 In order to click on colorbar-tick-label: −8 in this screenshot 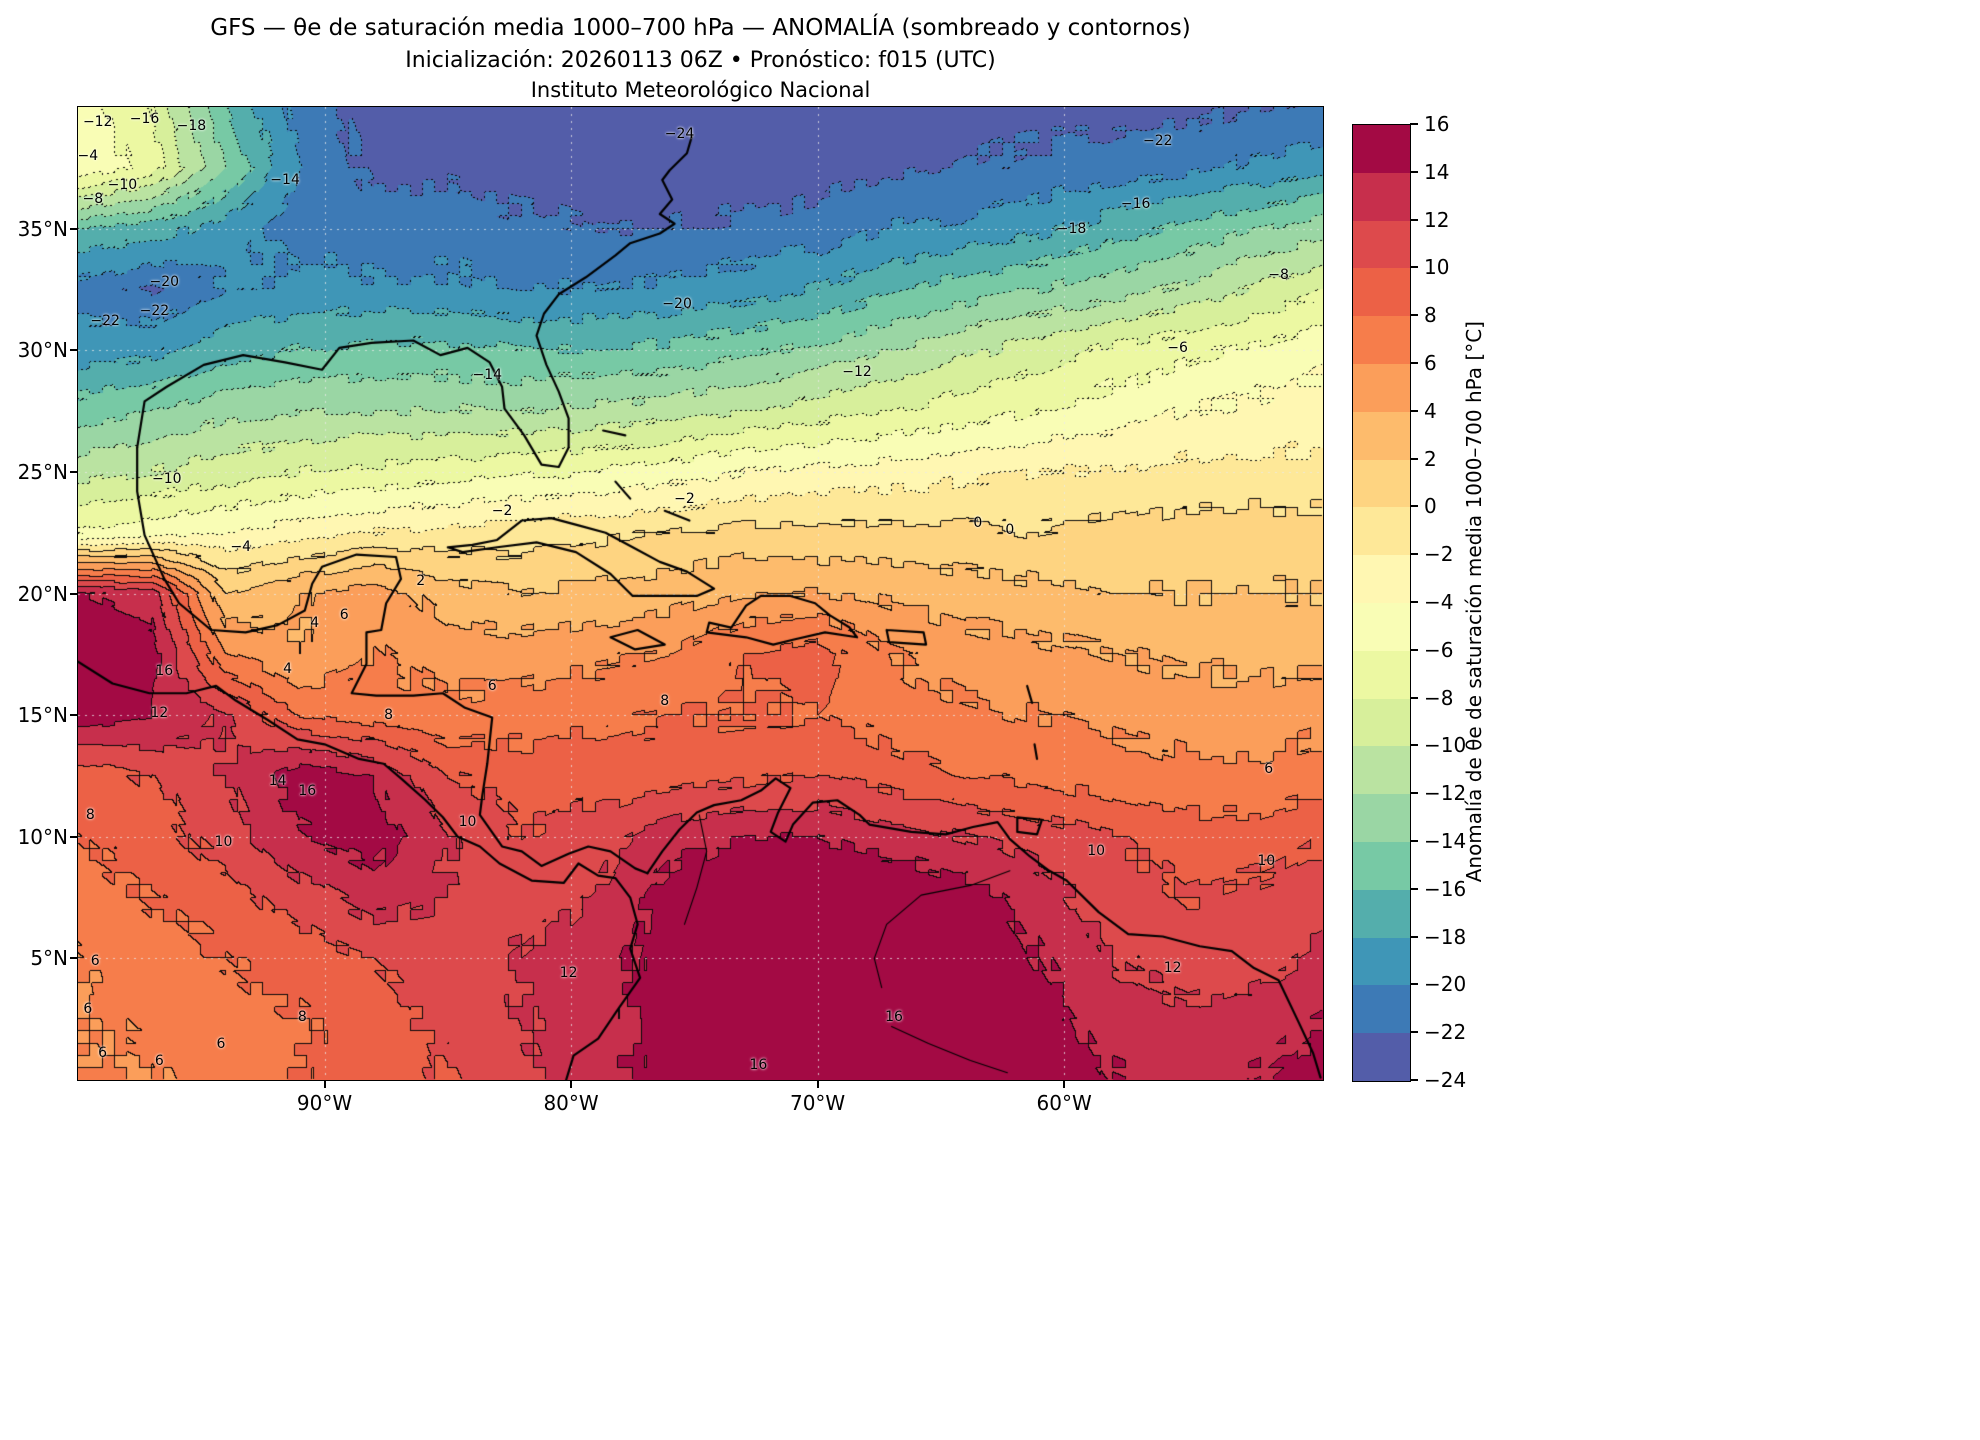, I will do `click(1439, 697)`.